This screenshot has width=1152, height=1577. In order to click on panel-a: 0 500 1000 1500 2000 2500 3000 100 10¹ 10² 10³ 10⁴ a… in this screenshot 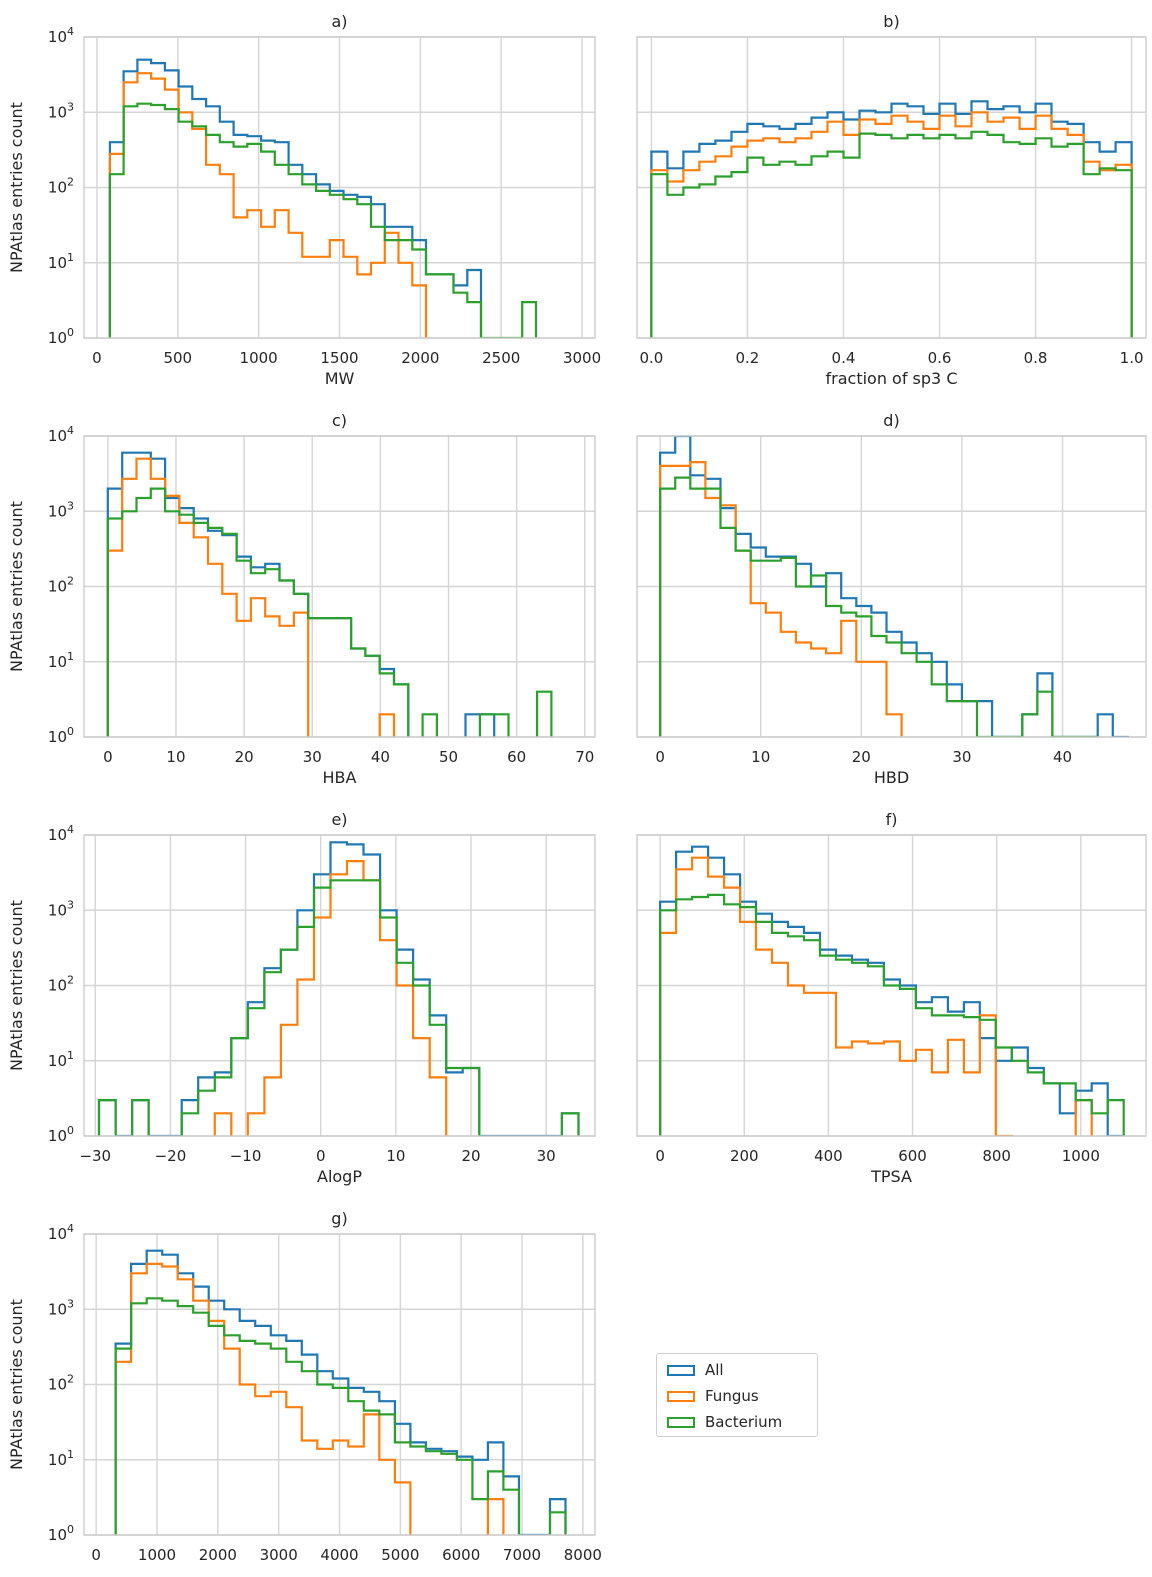, I will do `click(304, 200)`.